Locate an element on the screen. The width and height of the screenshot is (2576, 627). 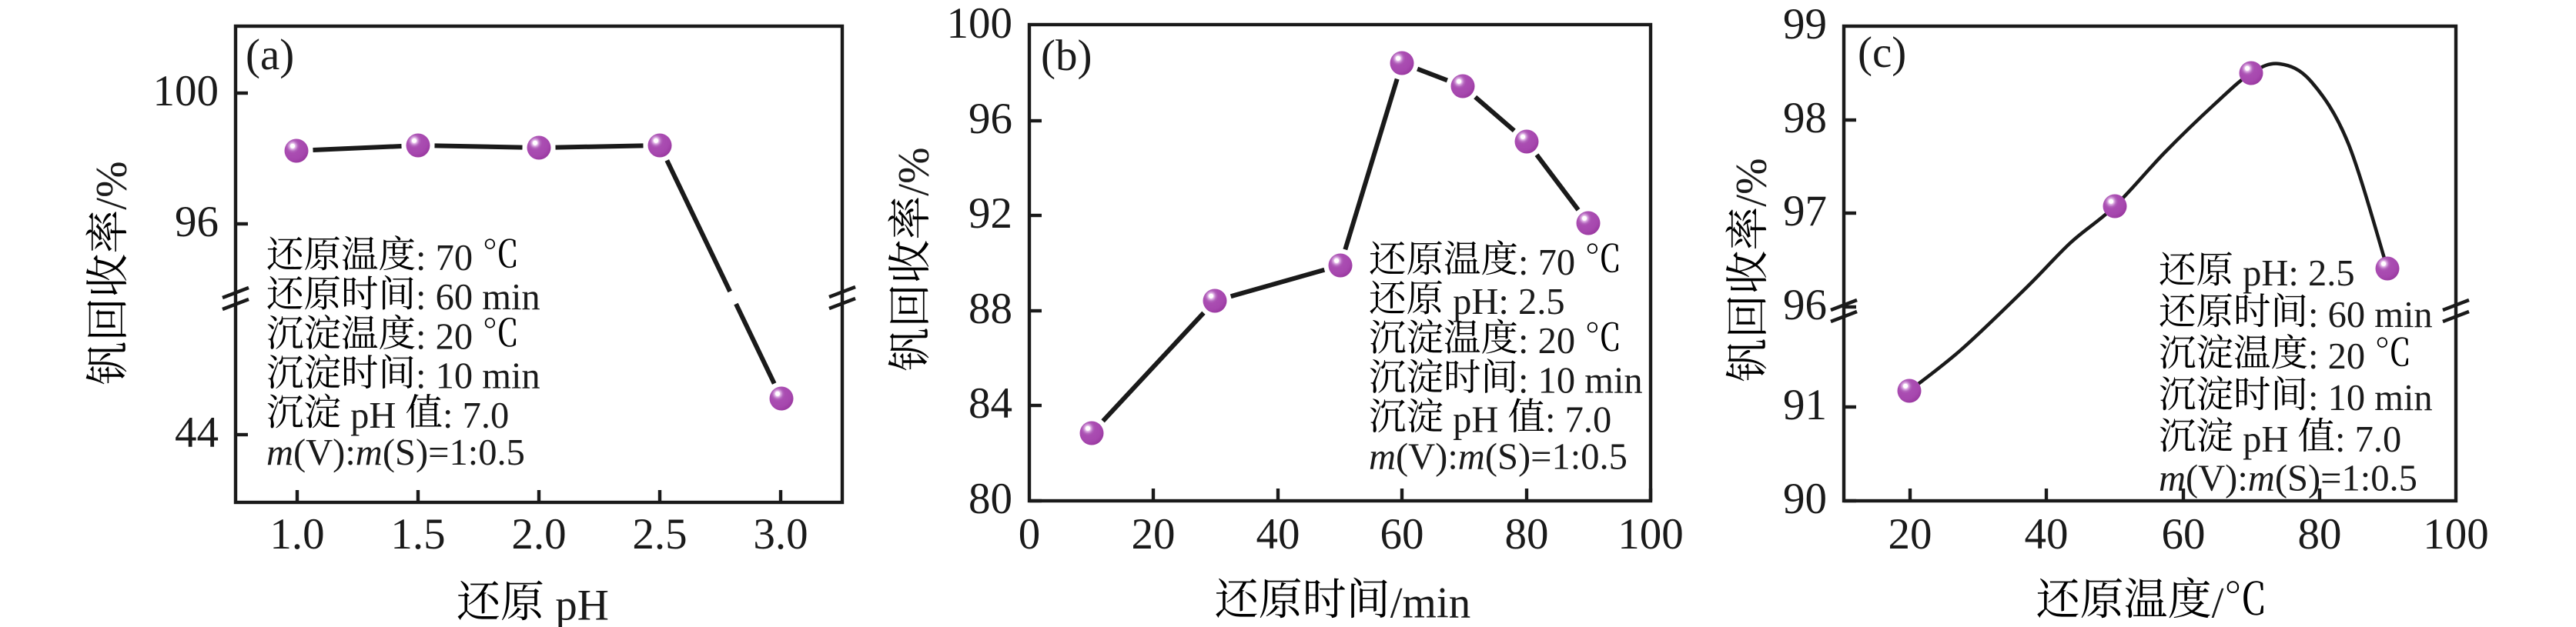
svg-text: 90 is located at coordinates (1805, 499).